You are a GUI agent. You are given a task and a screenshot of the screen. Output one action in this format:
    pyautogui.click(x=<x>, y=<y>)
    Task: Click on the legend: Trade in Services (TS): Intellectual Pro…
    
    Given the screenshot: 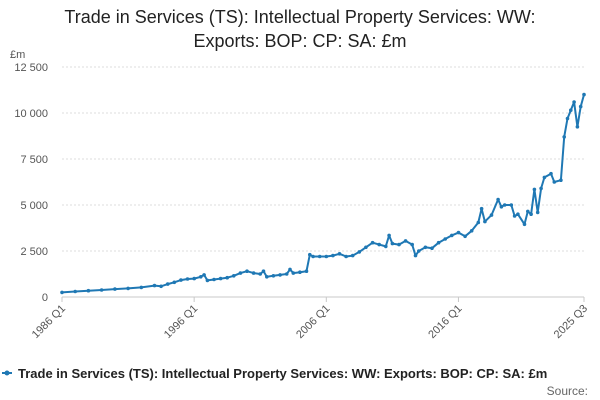 What is the action you would take?
    pyautogui.click(x=274, y=373)
    